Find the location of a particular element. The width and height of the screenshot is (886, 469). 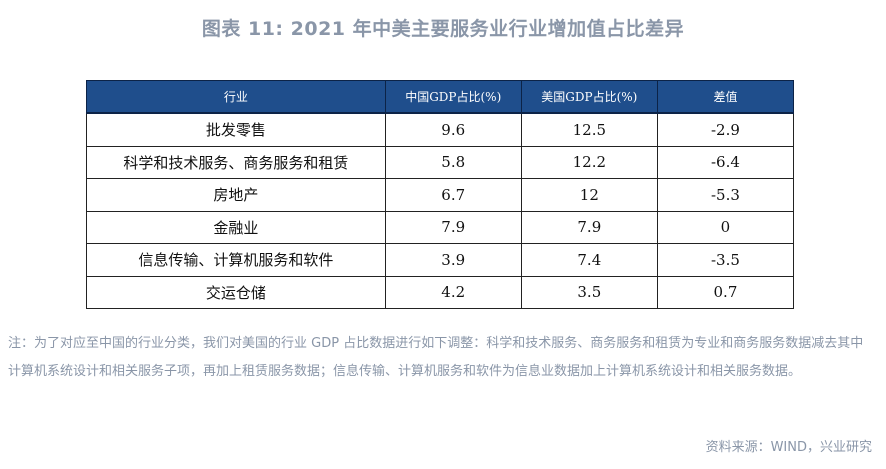

column-header-industry: 行业 is located at coordinates (236, 97).